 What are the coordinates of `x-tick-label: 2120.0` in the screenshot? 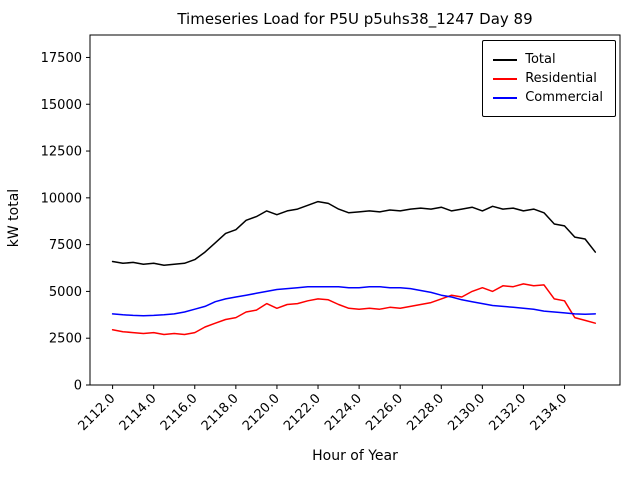 It's located at (261, 412).